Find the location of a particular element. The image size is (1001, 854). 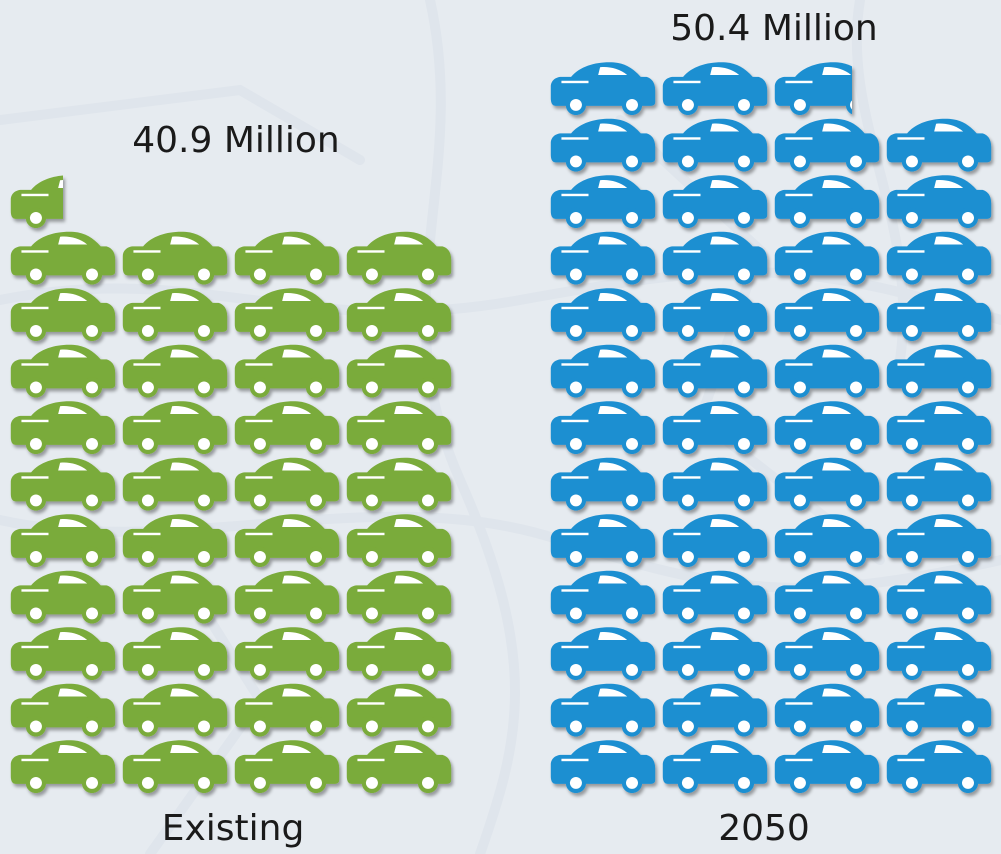

existing-value-label: 40.9 Million is located at coordinates (236, 140).